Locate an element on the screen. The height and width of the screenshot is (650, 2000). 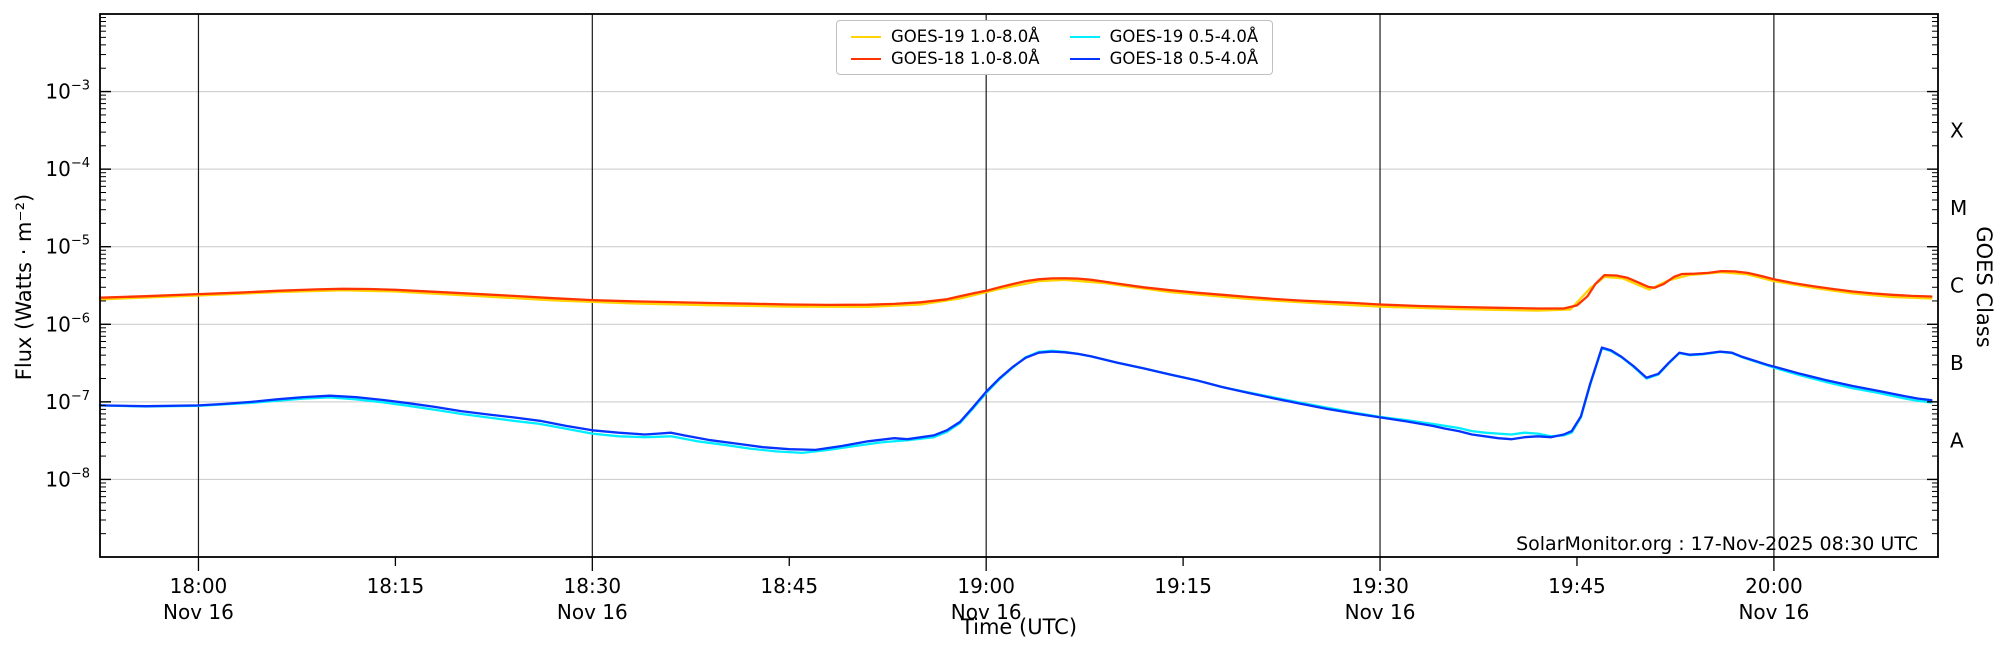
goes-class-M: M is located at coordinates (1958, 208).